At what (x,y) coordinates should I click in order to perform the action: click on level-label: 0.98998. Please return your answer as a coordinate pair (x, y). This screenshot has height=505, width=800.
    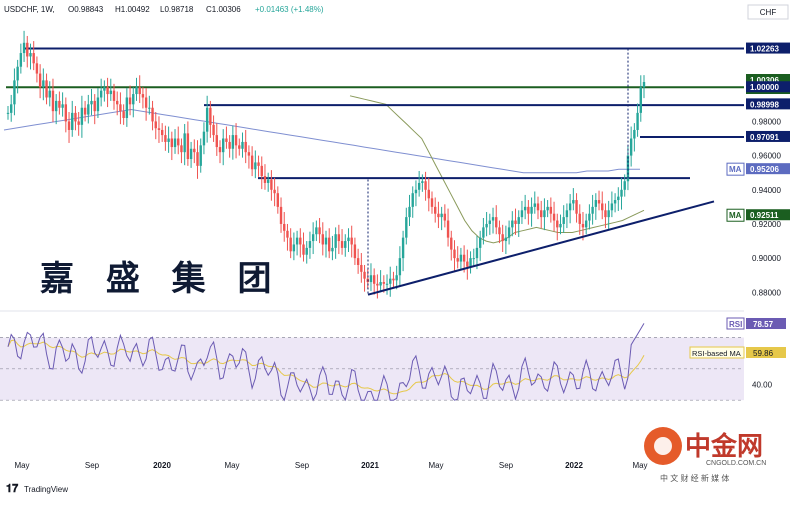
    Looking at the image, I should click on (768, 104).